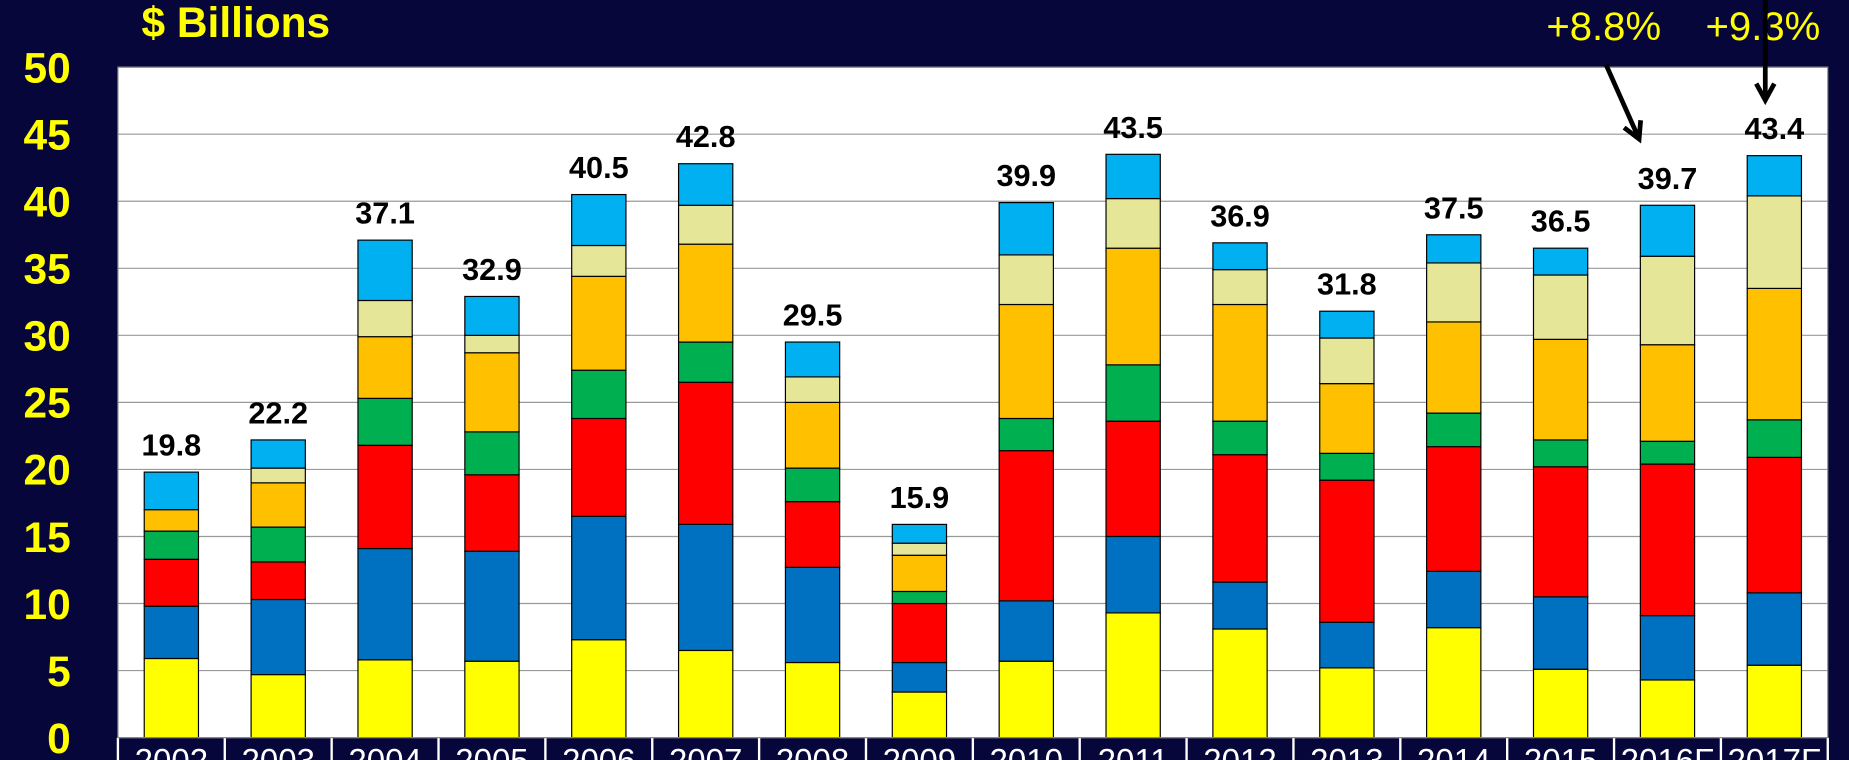 The height and width of the screenshot is (760, 1849). Describe the element at coordinates (47, 336) in the screenshot. I see `y-tick-label: 30` at that location.